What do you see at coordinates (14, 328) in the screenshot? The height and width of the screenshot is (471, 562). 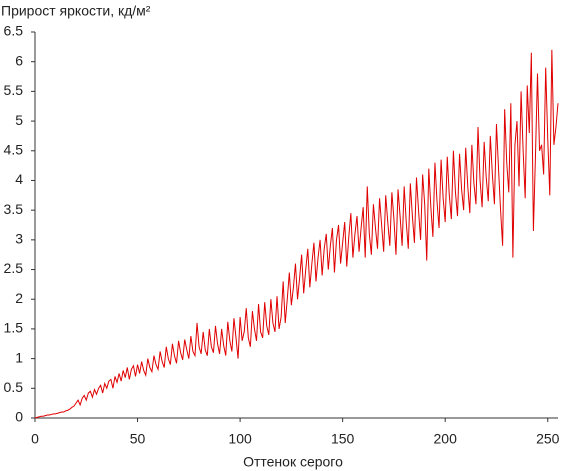 I see `y-tick-label: 1.5` at bounding box center [14, 328].